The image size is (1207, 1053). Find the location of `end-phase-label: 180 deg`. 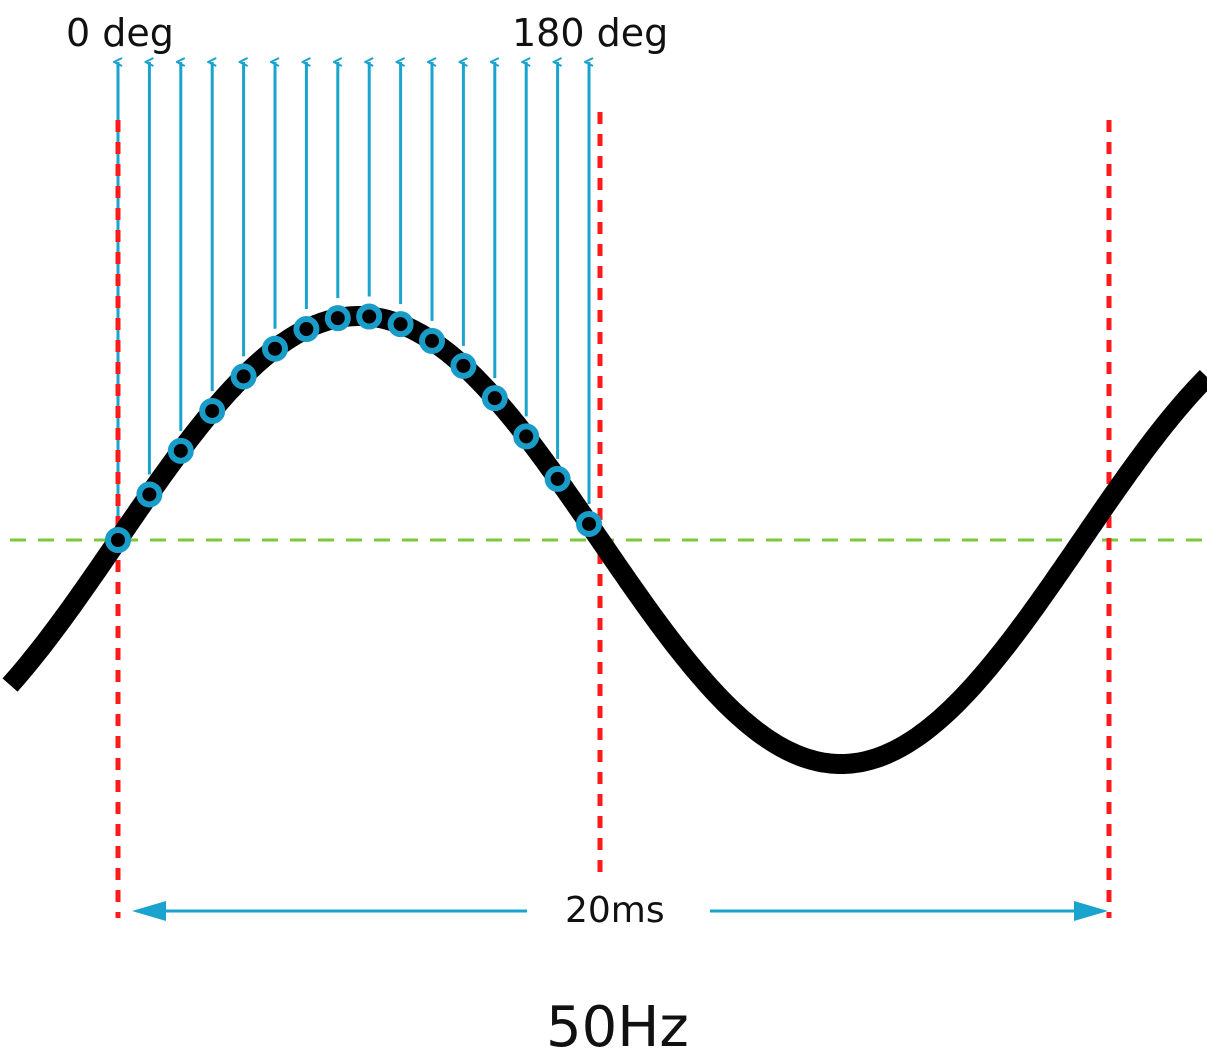

end-phase-label: 180 deg is located at coordinates (590, 33).